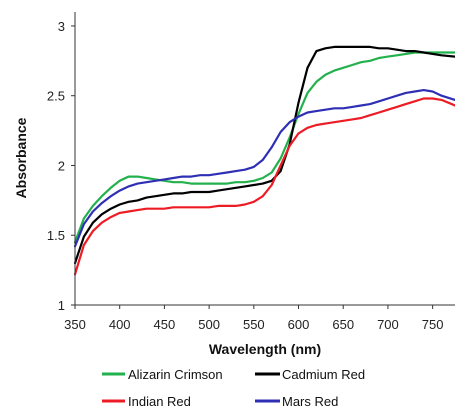 The height and width of the screenshot is (413, 455). I want to click on x-axis: 350 400 450 500 550 600 650 700 750, so click(259, 318).